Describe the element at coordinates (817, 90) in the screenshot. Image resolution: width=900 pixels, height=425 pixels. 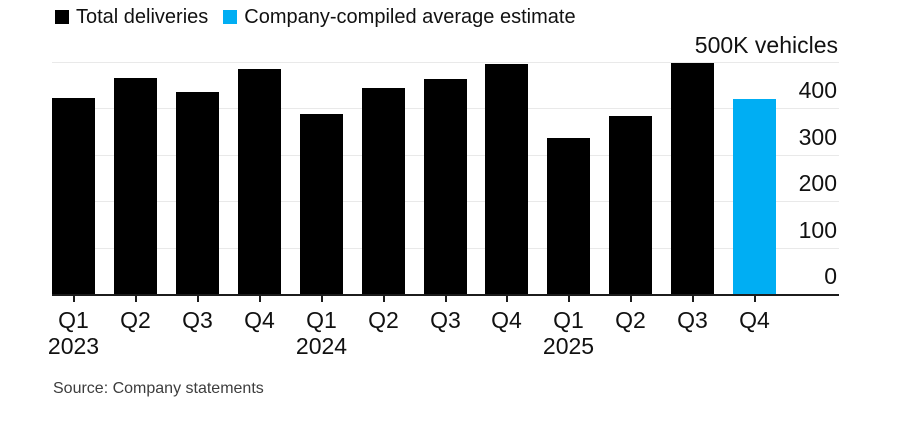
I see `y-tick-label-400: 400` at that location.